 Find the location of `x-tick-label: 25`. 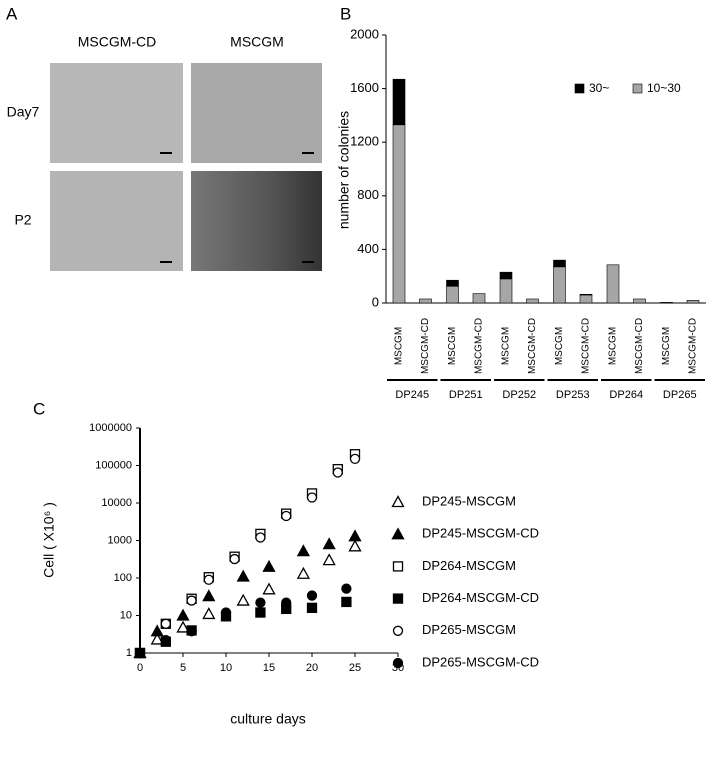

x-tick-label: 25 is located at coordinates (355, 668).